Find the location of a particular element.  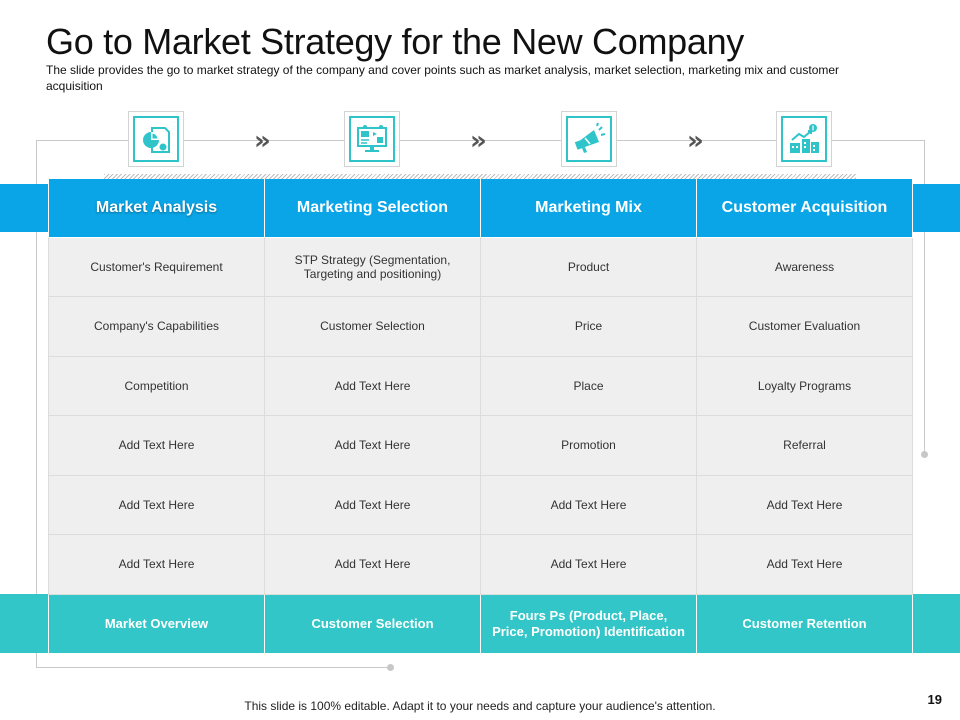

table-cell: Loyalty Programs is located at coordinates (804, 385).